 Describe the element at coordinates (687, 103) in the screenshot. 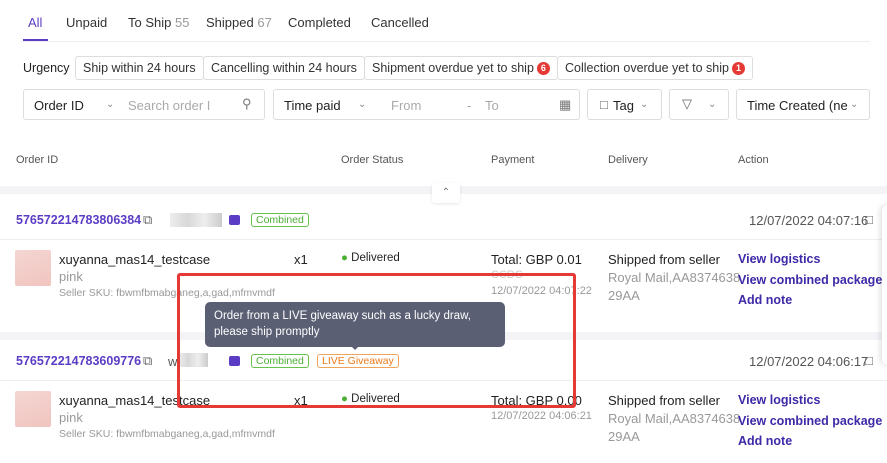

I see `filter-icon: ▽` at that location.